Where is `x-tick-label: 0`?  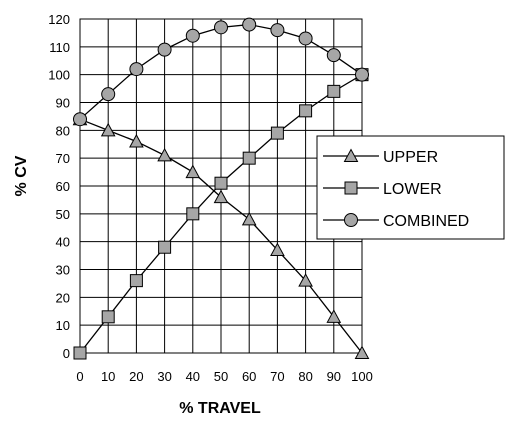 x-tick-label: 0 is located at coordinates (79, 376).